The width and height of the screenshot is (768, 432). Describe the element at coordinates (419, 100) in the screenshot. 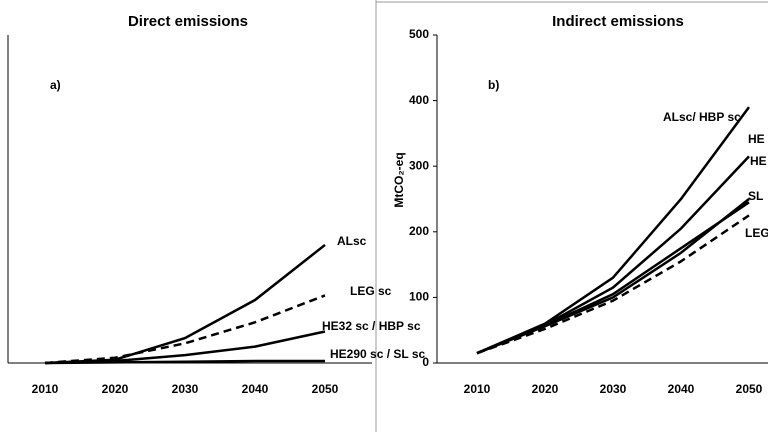

I see `y-tick-label: 400` at that location.